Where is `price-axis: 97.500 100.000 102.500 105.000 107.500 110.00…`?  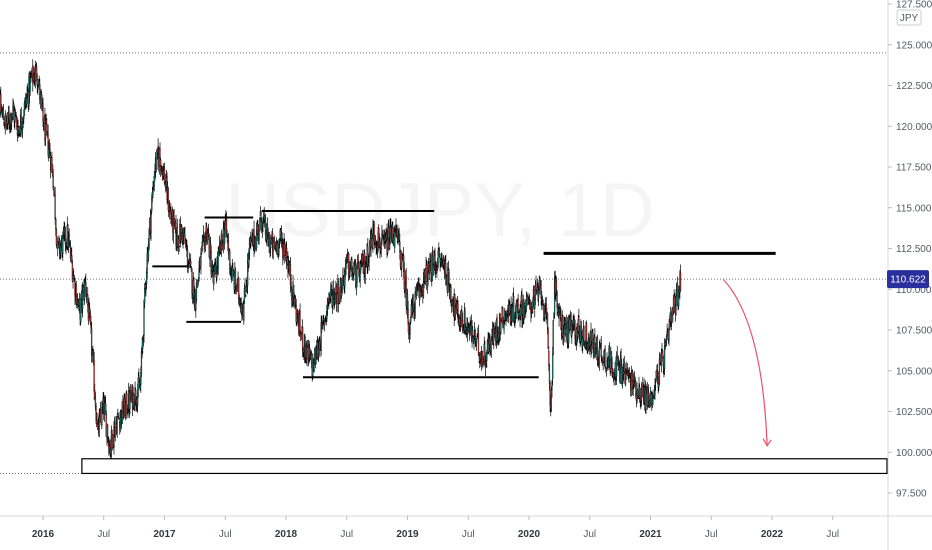
price-axis: 97.500 100.000 102.500 105.000 107.500 110.00… is located at coordinates (909, 275).